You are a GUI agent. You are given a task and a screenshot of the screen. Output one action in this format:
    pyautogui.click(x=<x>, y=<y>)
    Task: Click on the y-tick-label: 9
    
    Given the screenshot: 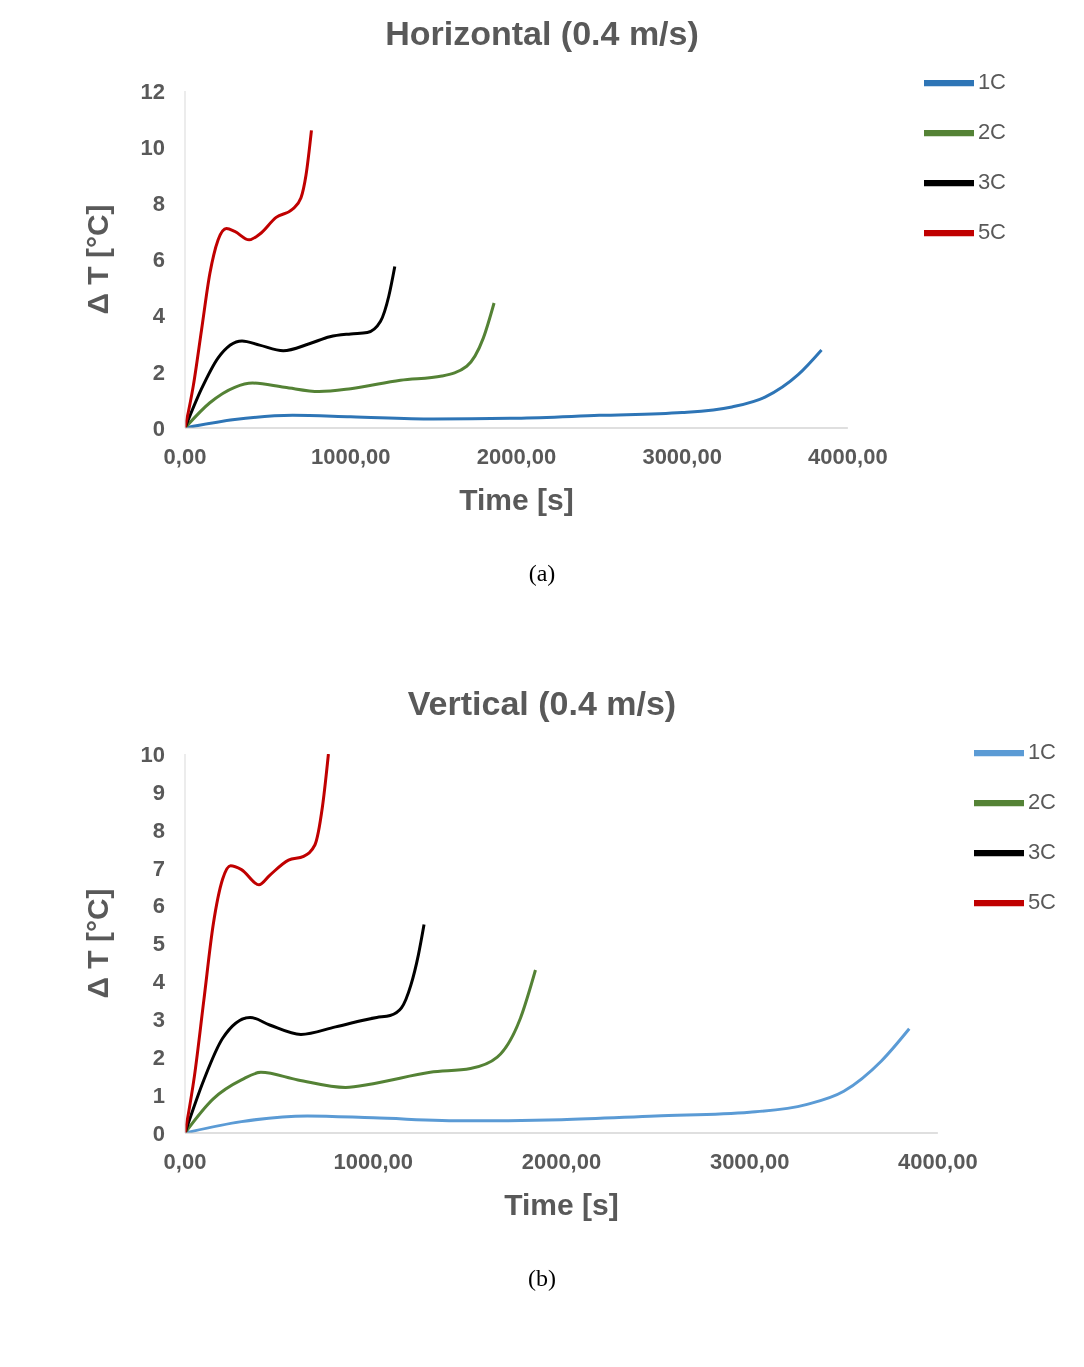 What is the action you would take?
    pyautogui.click(x=158, y=792)
    